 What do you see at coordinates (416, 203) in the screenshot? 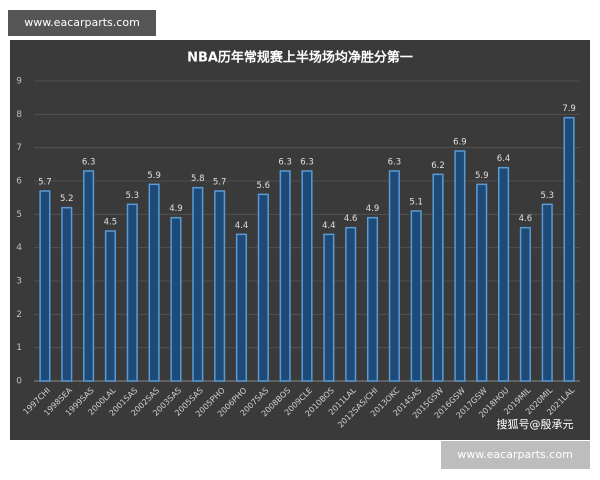
I see `value-label: 5.1` at bounding box center [416, 203].